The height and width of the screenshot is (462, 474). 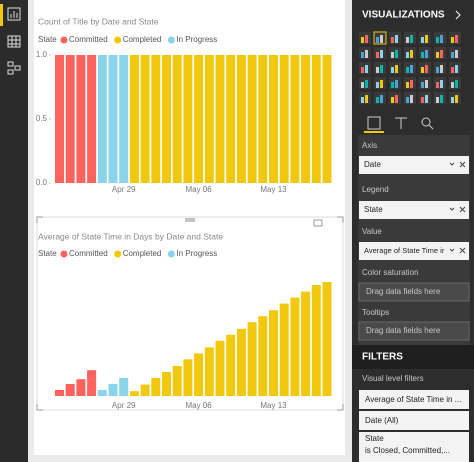 I want to click on filter-name: Date (All), so click(x=382, y=420).